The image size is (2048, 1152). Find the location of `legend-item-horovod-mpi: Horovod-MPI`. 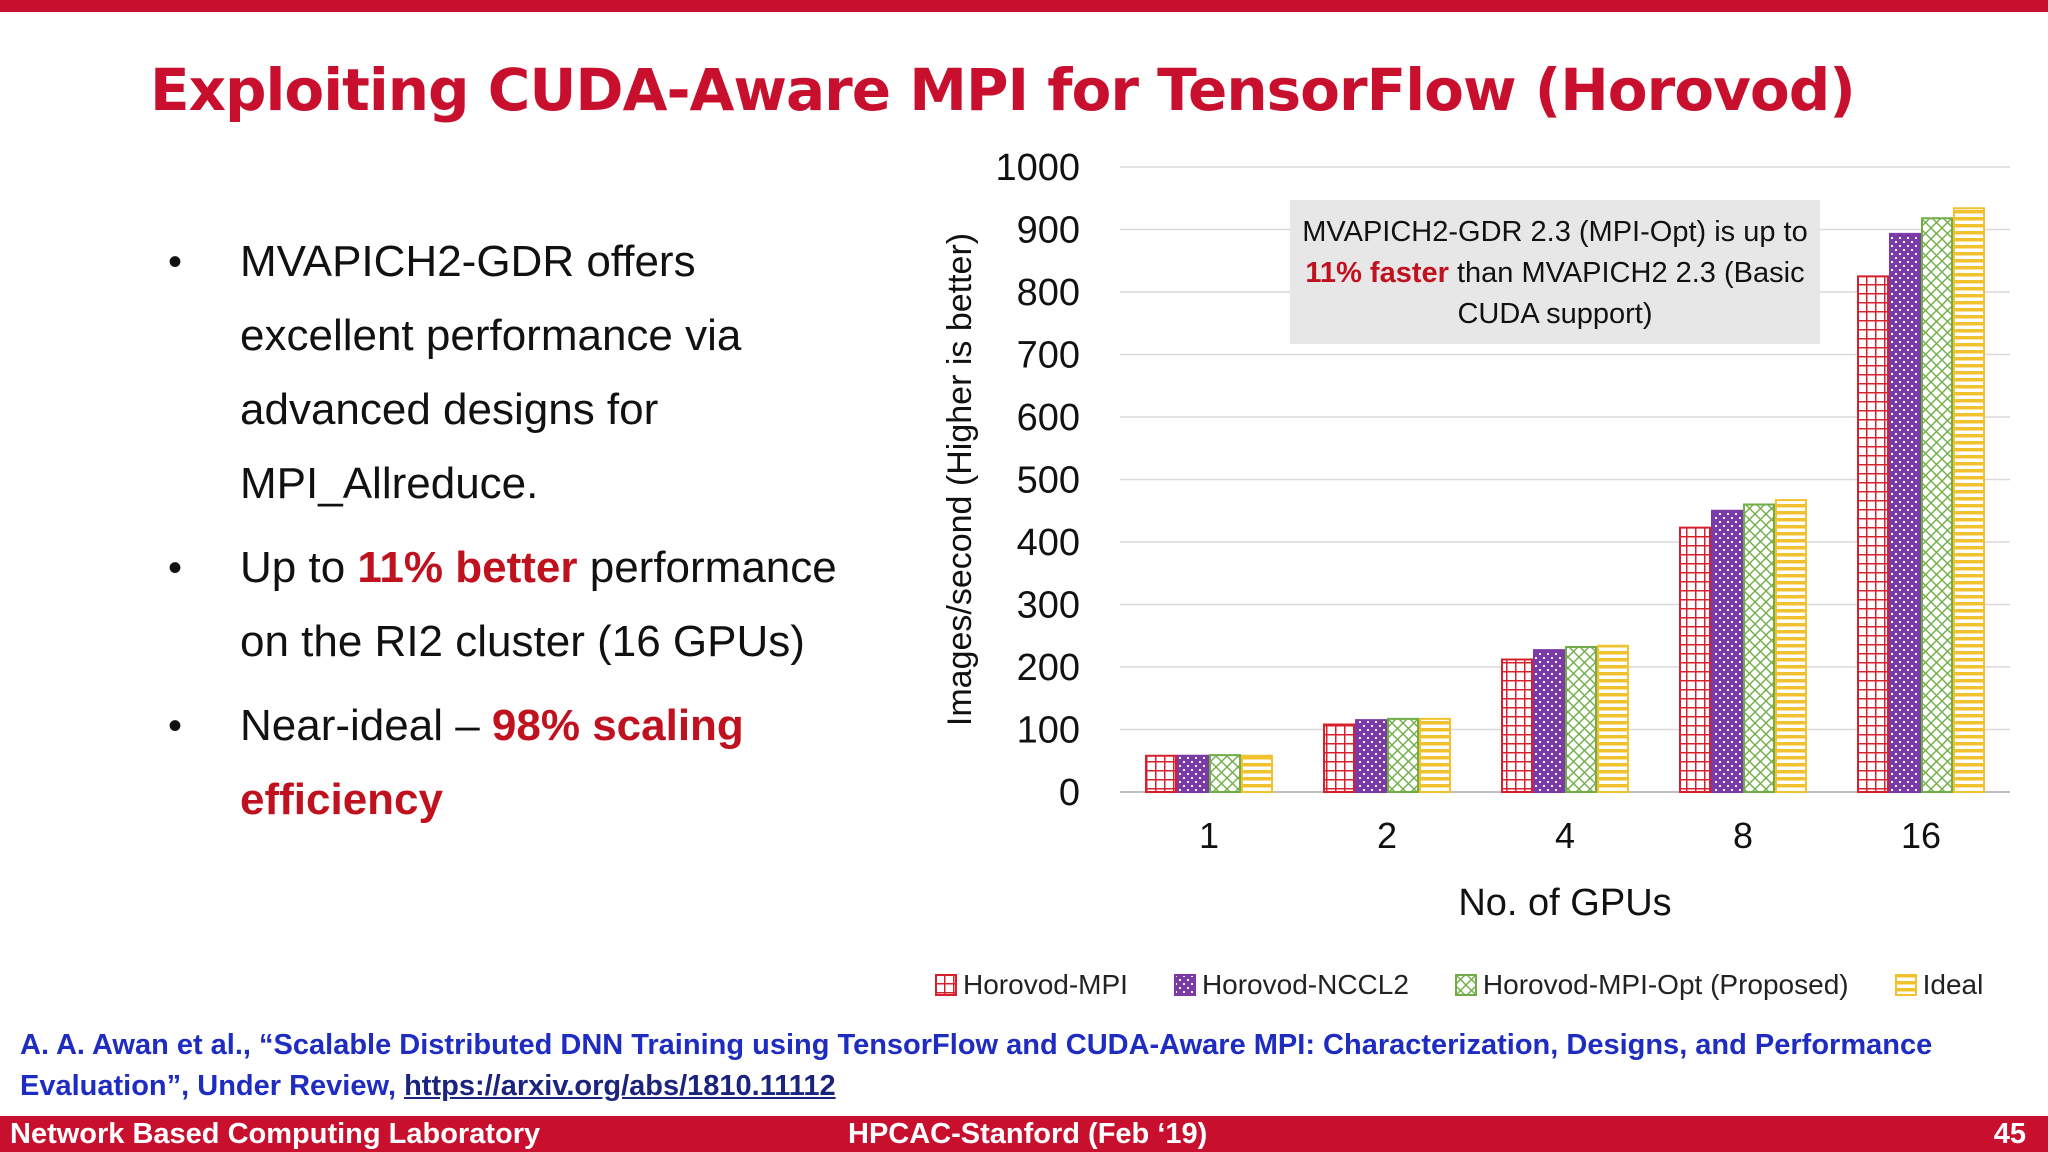

legend-item-horovod-mpi: Horovod-MPI is located at coordinates (1031, 985).